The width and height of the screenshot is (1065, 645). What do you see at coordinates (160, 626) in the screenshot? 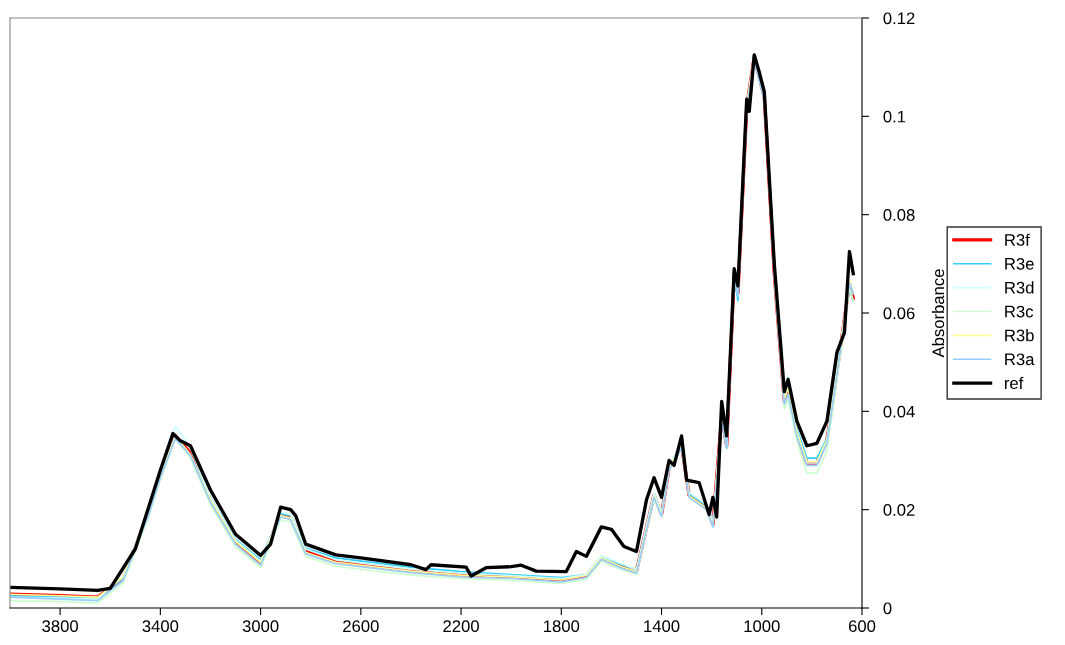
I see `x-tick-label: 3400` at bounding box center [160, 626].